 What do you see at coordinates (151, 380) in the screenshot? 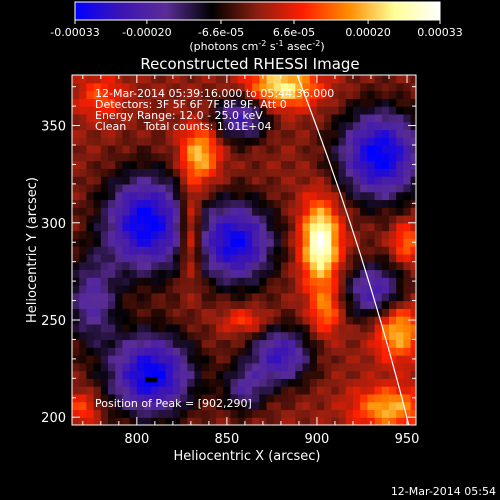
I see `minimum-marker` at bounding box center [151, 380].